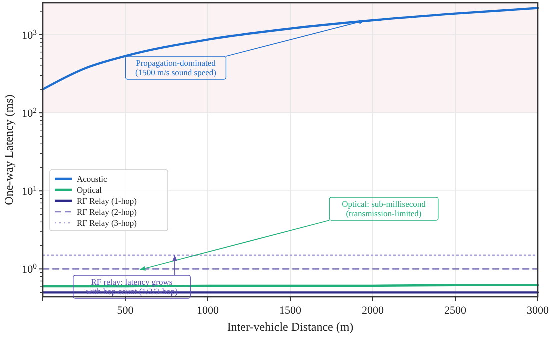  What do you see at coordinates (30, 113) in the screenshot?
I see `y-tick-label: 10$^{2}$` at bounding box center [30, 113].